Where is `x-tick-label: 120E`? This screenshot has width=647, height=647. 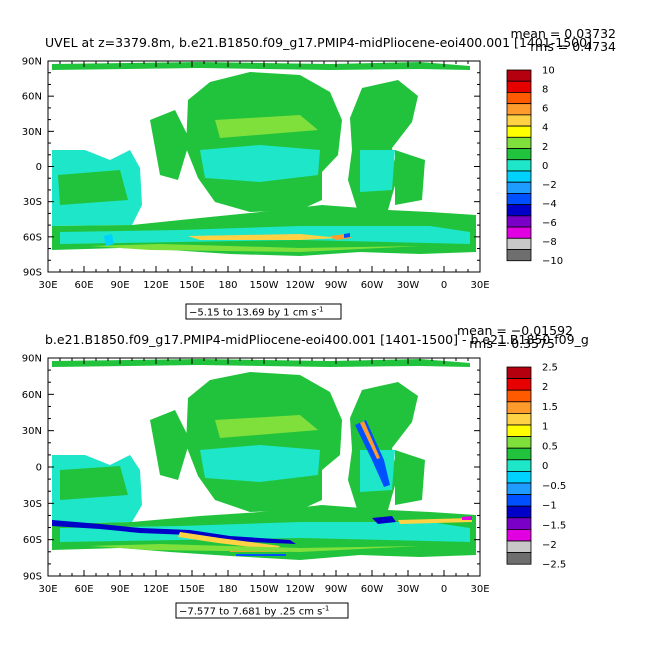
x-tick-label: 120E is located at coordinates (155, 589).